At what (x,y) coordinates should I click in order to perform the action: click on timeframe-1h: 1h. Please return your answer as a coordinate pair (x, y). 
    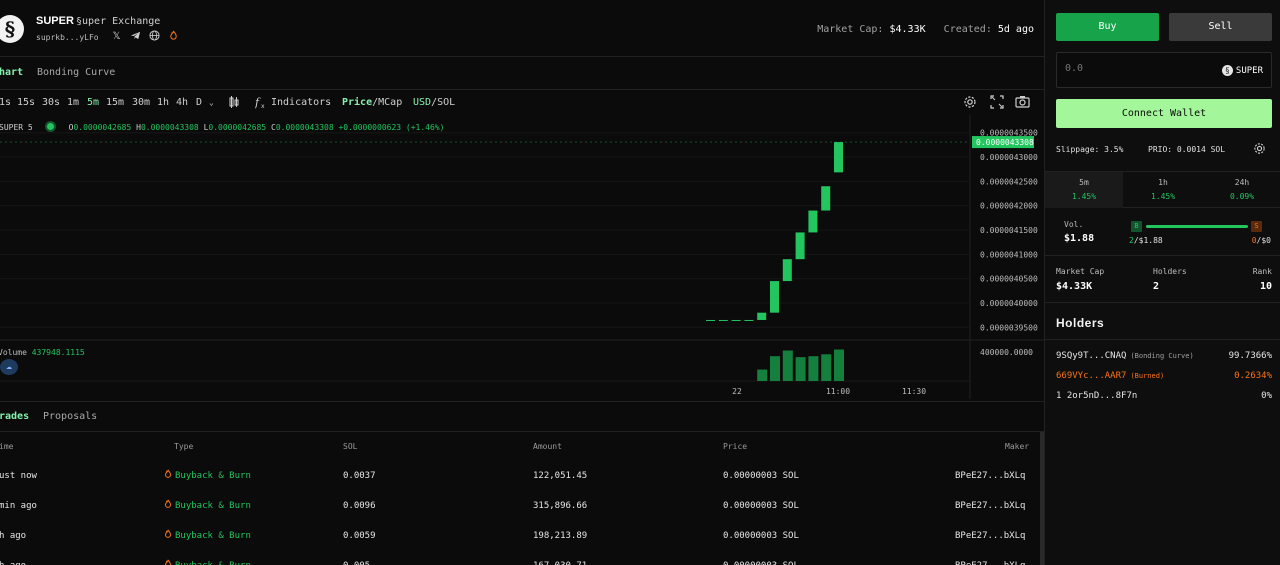
    Looking at the image, I should click on (163, 102).